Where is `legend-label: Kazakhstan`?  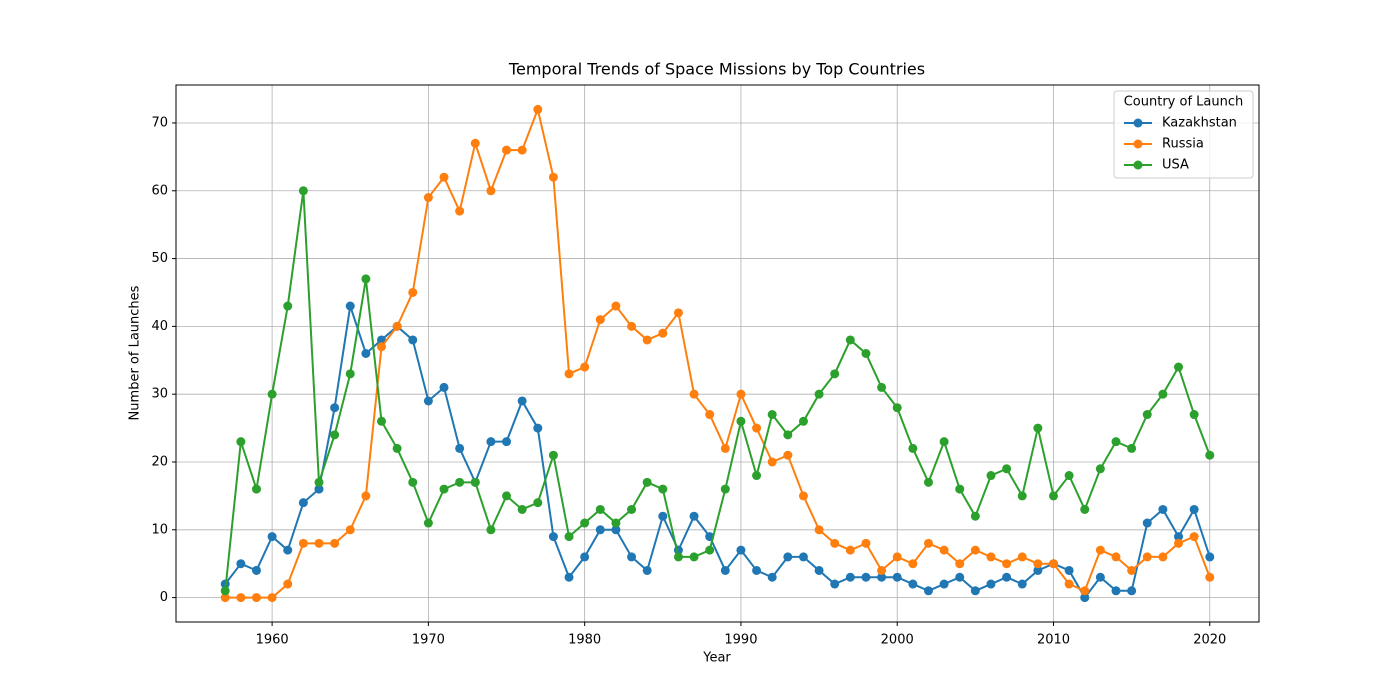 legend-label: Kazakhstan is located at coordinates (1199, 123).